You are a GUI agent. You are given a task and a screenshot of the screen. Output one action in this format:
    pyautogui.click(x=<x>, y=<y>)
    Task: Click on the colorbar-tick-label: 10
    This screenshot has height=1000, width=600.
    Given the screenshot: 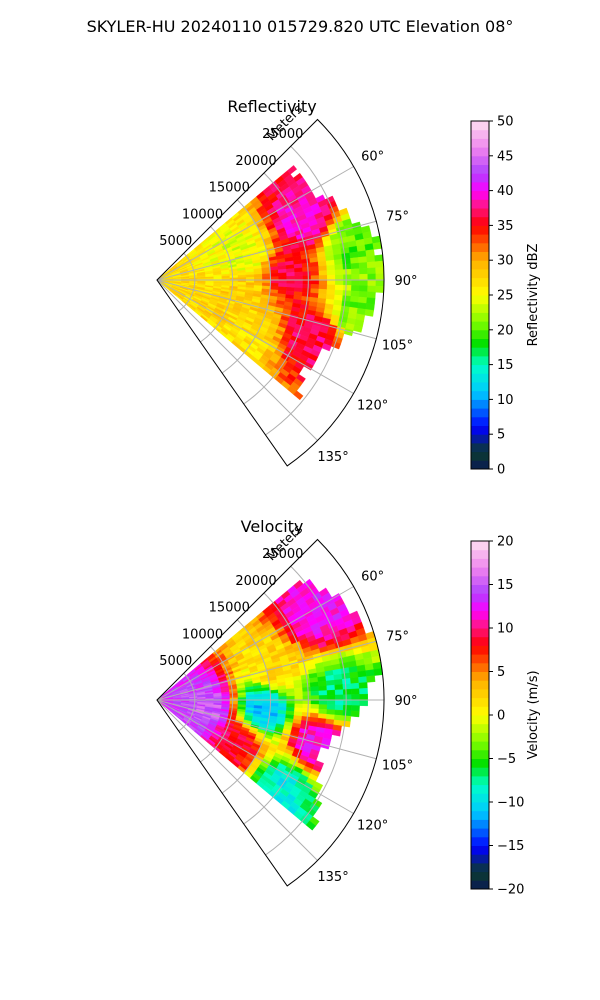 What is the action you would take?
    pyautogui.click(x=505, y=629)
    